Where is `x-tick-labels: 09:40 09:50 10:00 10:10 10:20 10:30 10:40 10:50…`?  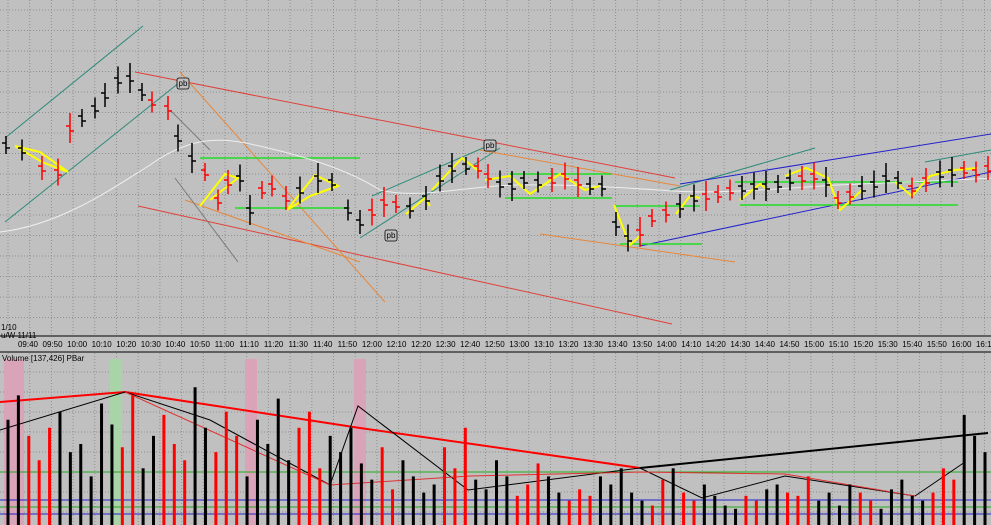 x-tick-labels: 09:40 09:50 10:00 10:10 10:20 10:30 10:40 10:50… is located at coordinates (504, 344).